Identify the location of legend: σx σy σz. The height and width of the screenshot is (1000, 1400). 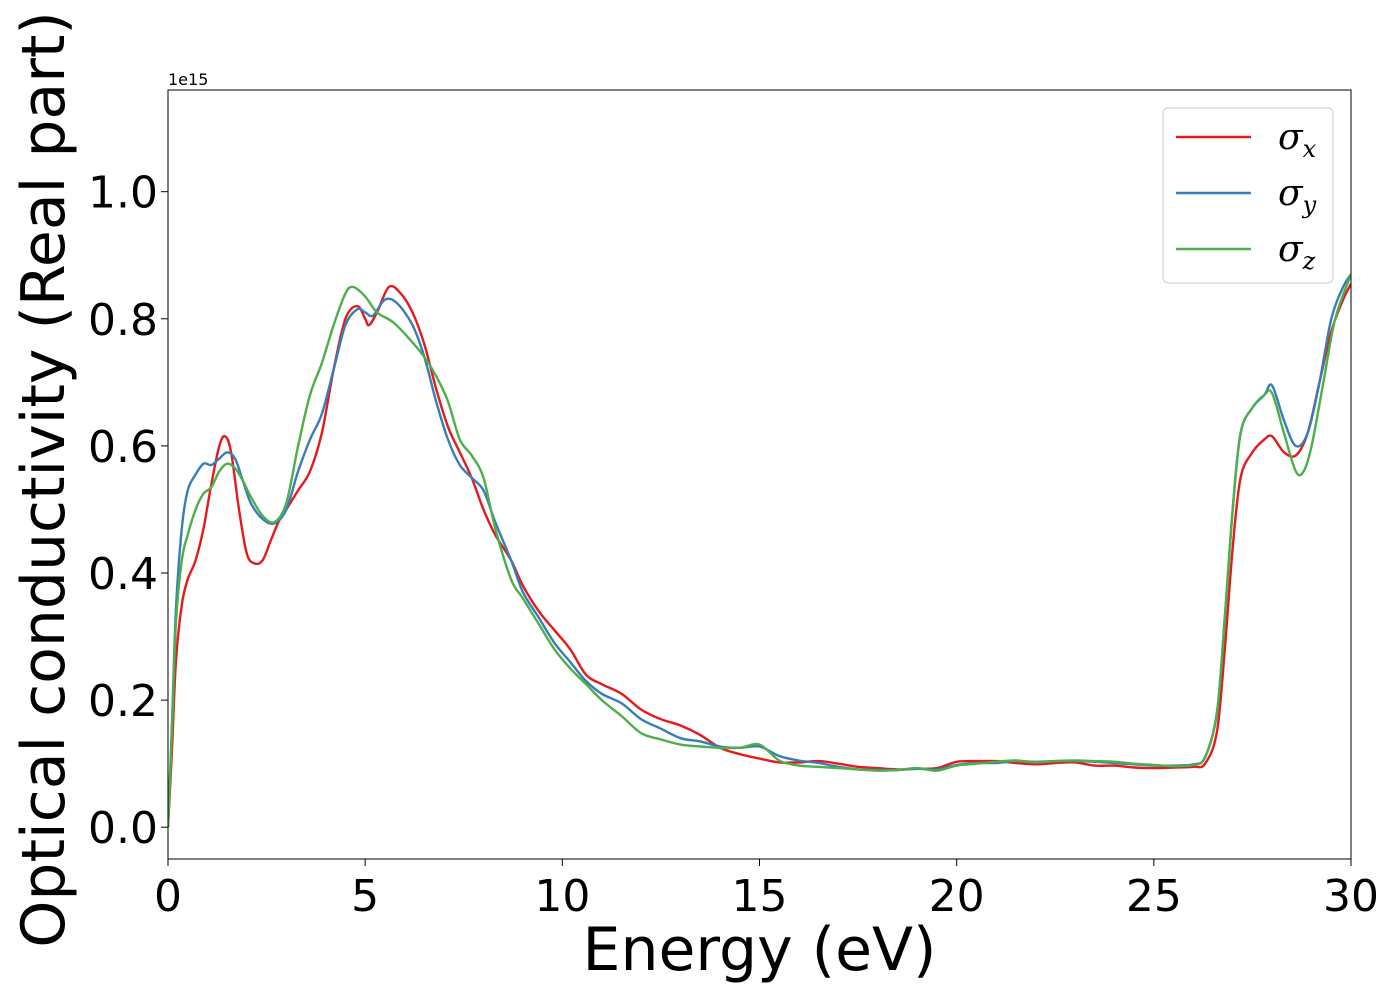
(1248, 195).